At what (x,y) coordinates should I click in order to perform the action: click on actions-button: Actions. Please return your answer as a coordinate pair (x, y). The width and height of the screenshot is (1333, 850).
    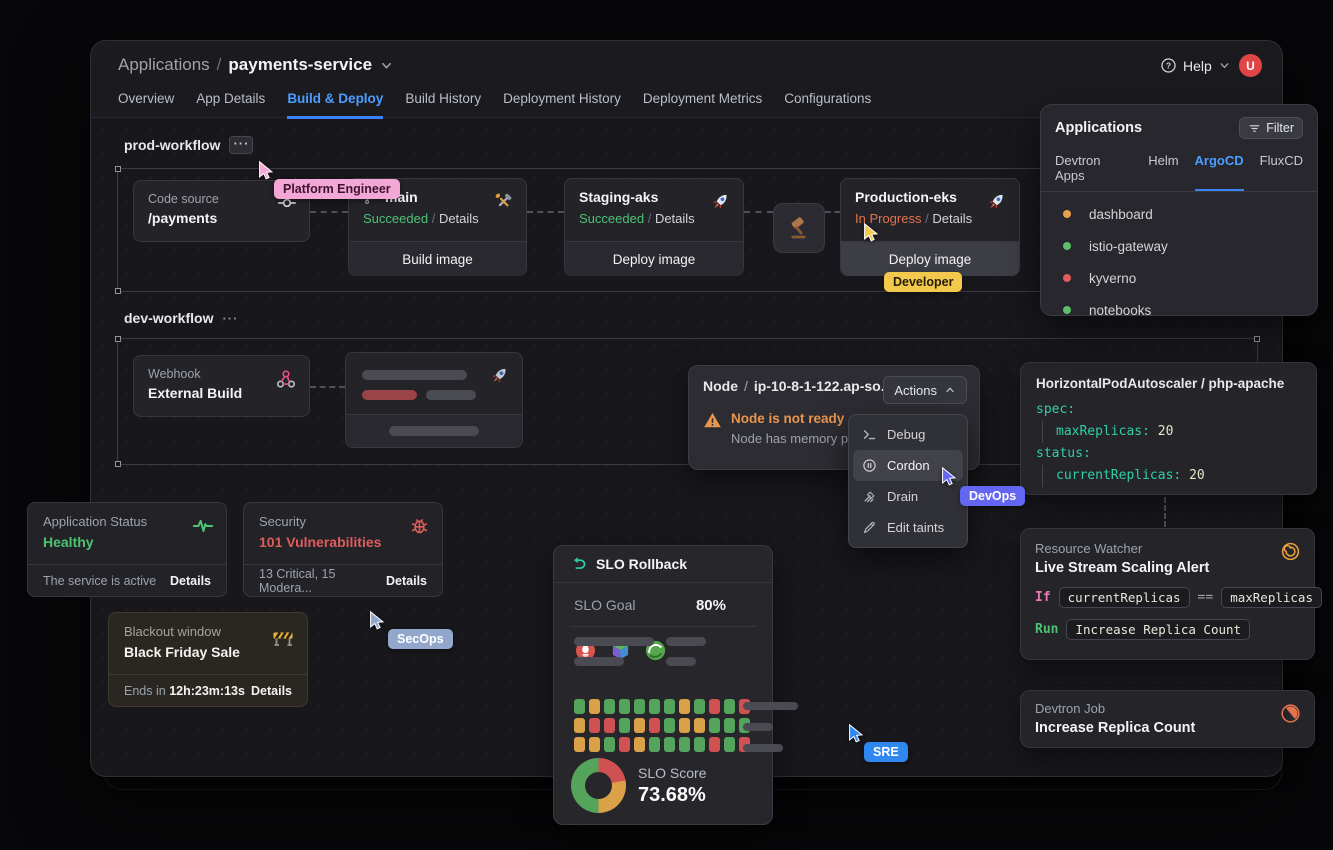
    Looking at the image, I should click on (925, 390).